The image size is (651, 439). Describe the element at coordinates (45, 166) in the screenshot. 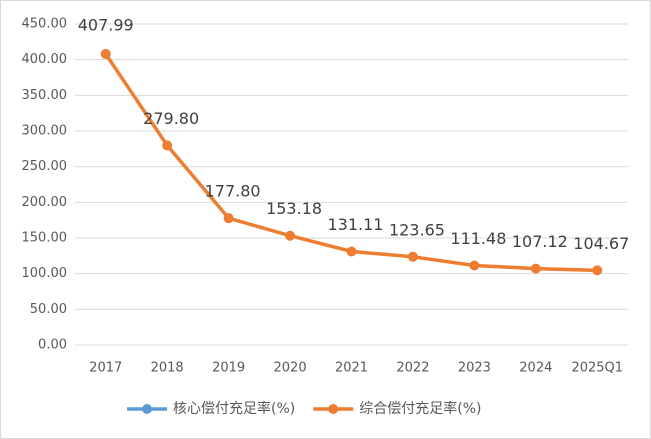

I see `y-tick-label: 250.00` at that location.